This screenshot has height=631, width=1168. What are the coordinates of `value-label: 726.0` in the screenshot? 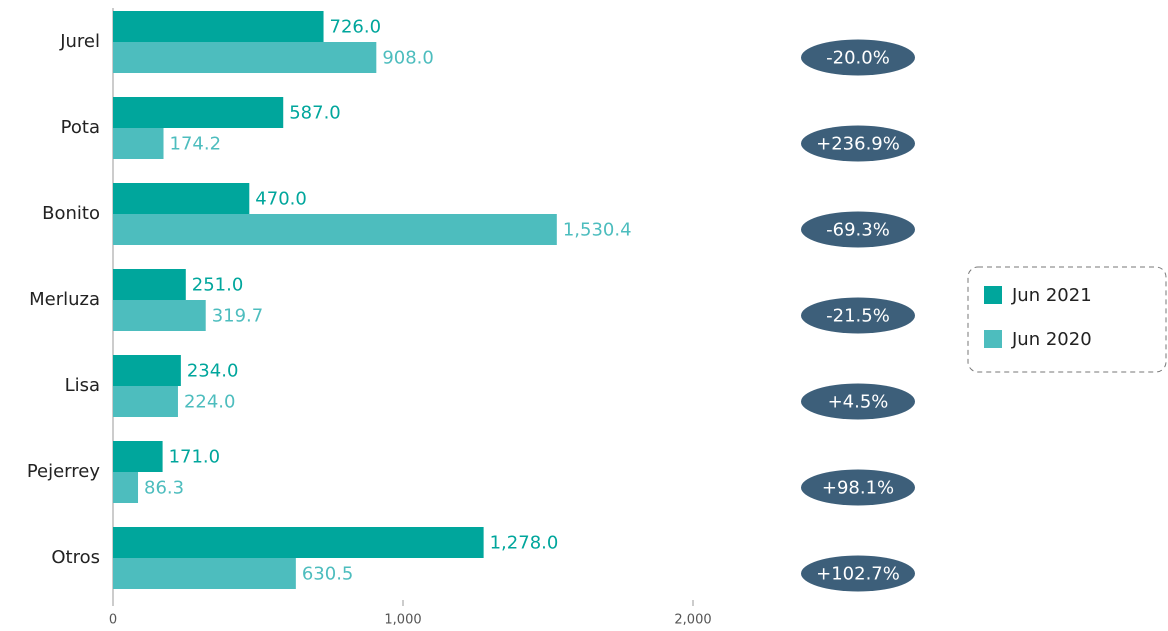 It's located at (356, 27).